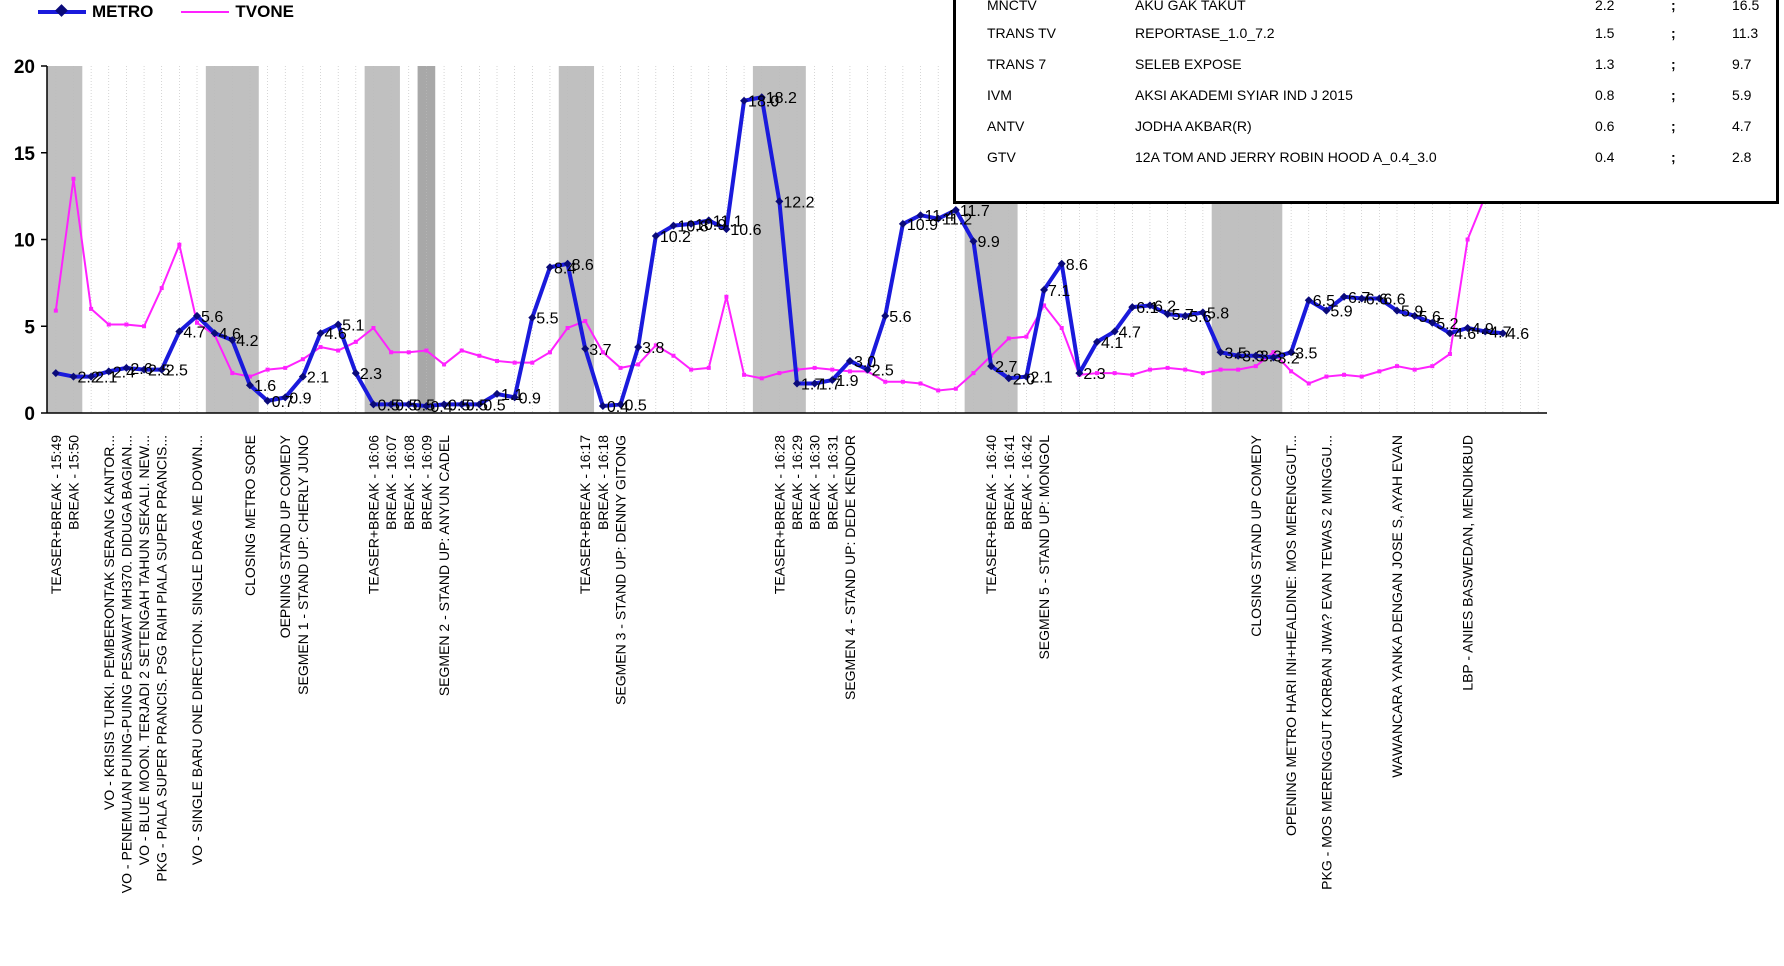 The image size is (1784, 966). I want to click on share-value: 16.5, so click(1746, 6).